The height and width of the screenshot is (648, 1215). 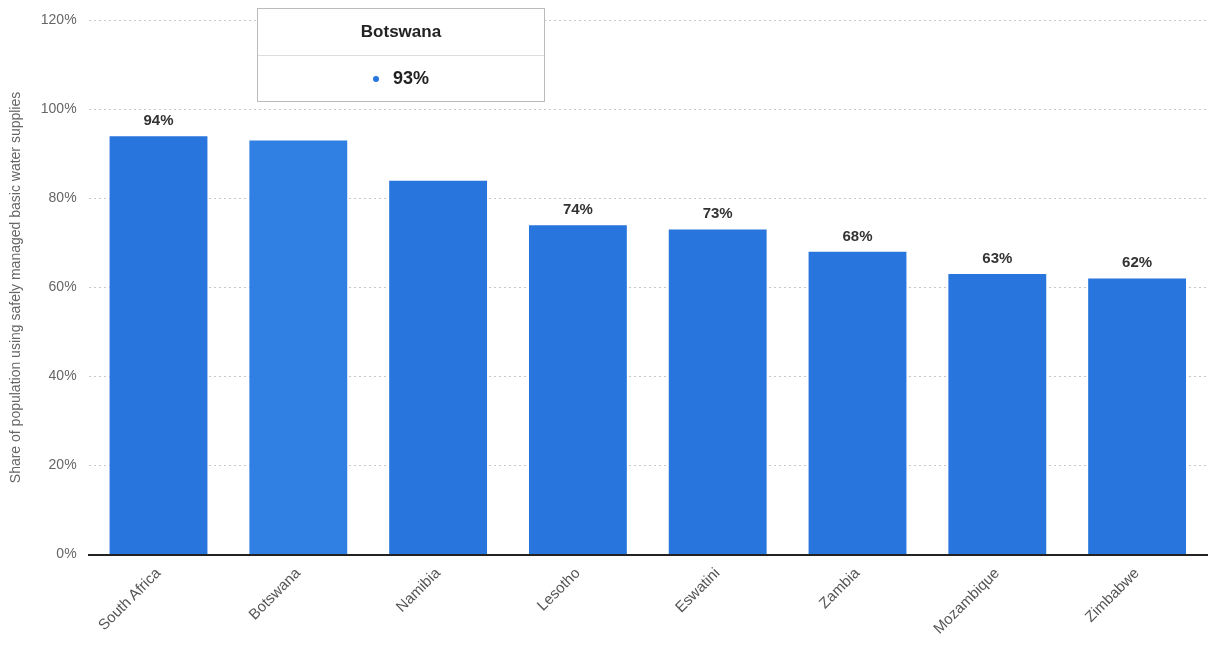 I want to click on data-label: 74%, so click(x=577, y=208).